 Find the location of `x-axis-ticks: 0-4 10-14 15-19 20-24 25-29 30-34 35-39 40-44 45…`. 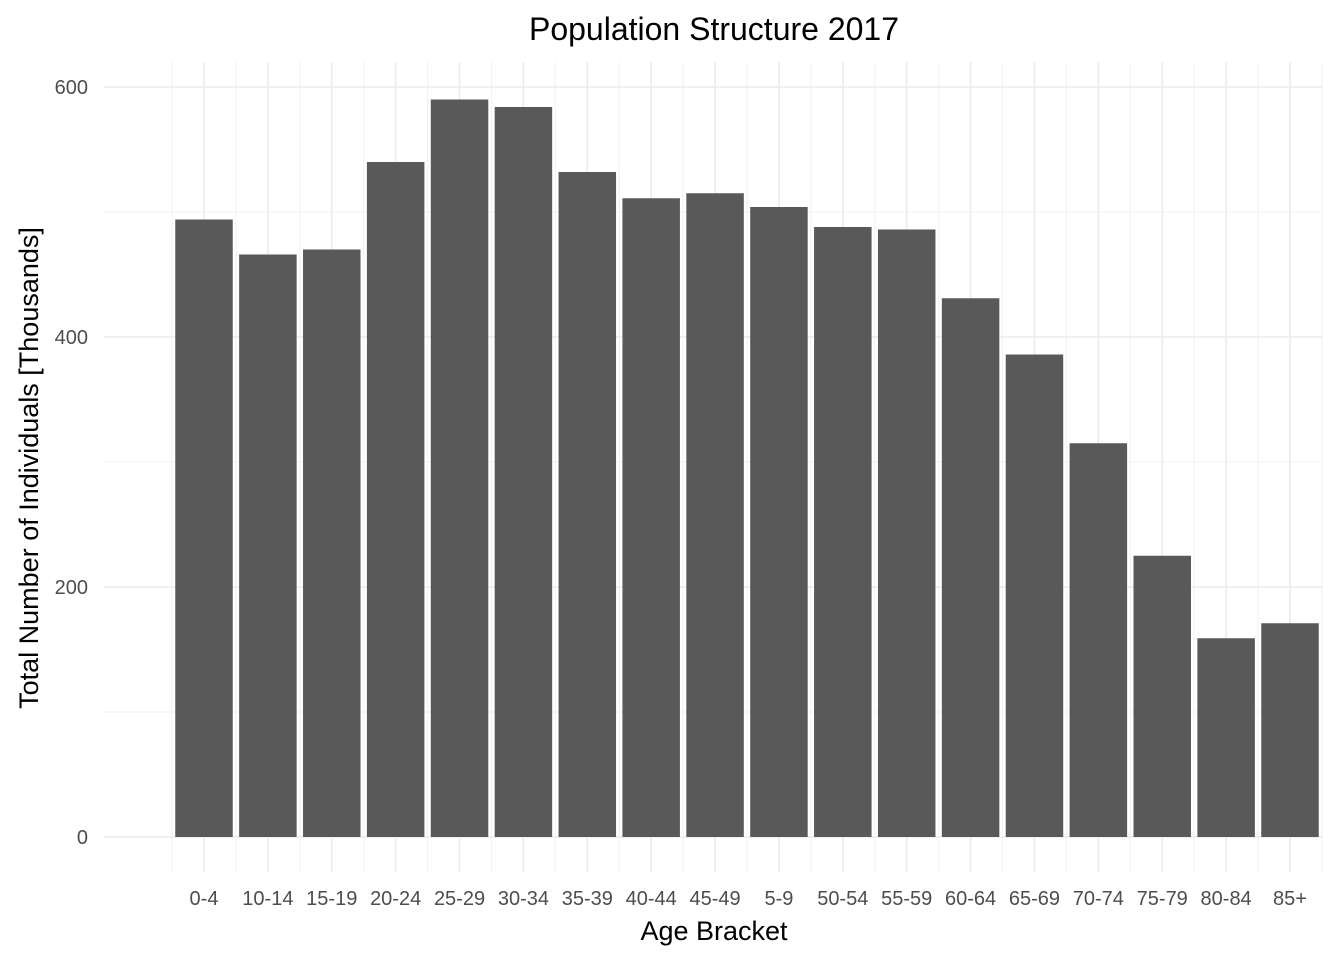

x-axis-ticks: 0-4 10-14 15-19 20-24 25-29 30-34 35-39 40-44 45… is located at coordinates (748, 899).